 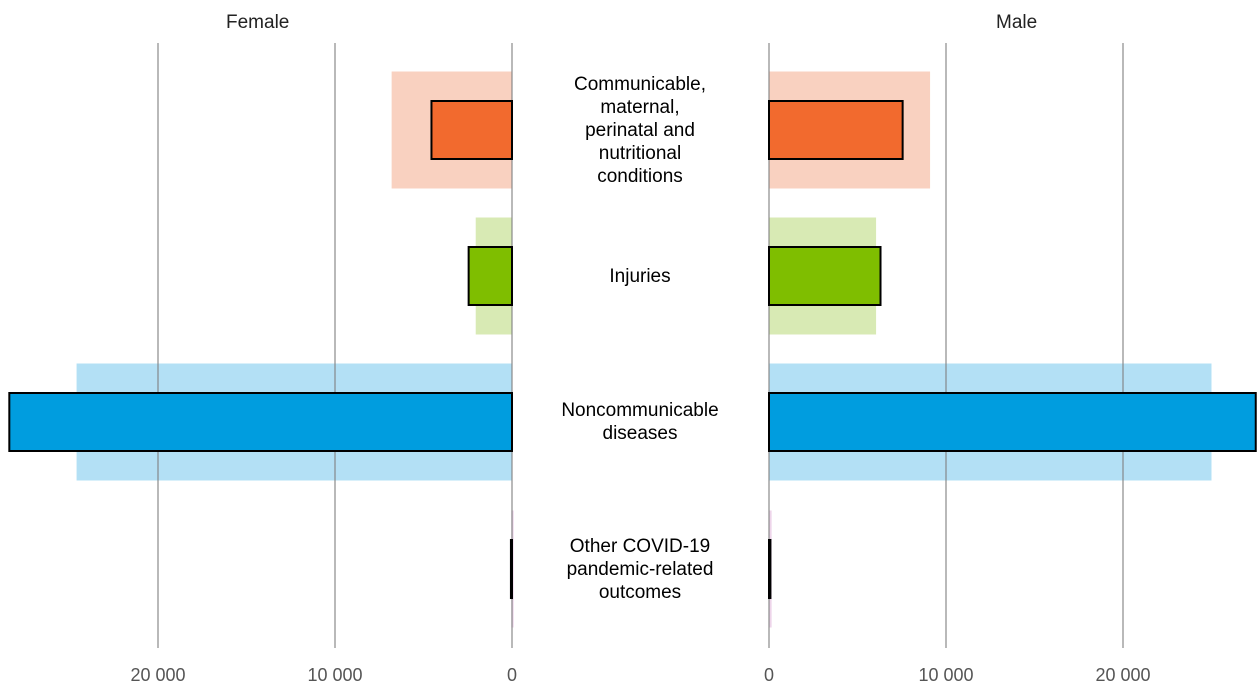 I want to click on category-label-other-covid-19-pandemic-related-outcomes: Other COVID-19 pandemic-related outcomes, so click(x=640, y=569).